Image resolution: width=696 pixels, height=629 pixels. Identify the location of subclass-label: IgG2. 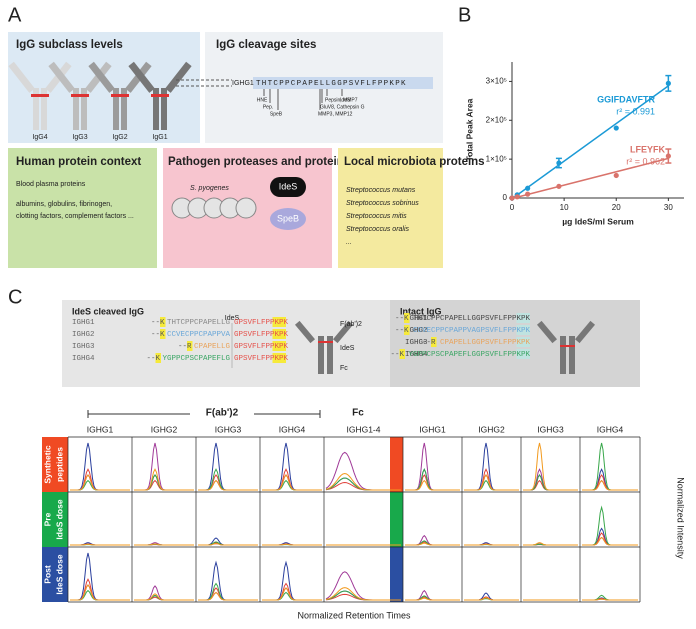
(119, 137).